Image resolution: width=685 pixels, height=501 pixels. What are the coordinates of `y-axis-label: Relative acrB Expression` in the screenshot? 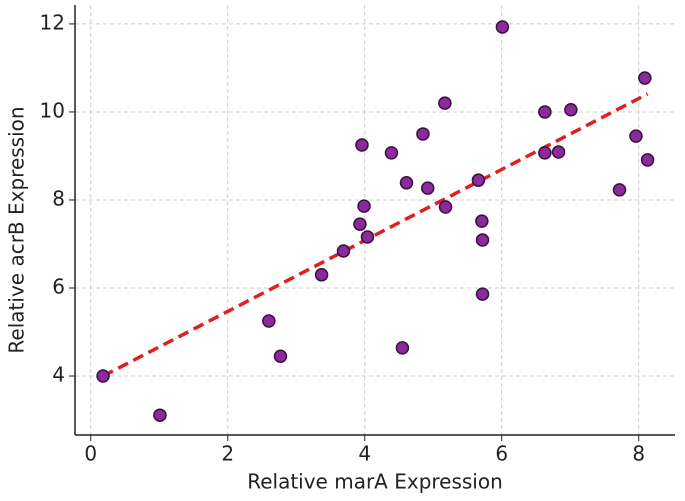 It's located at (17, 229).